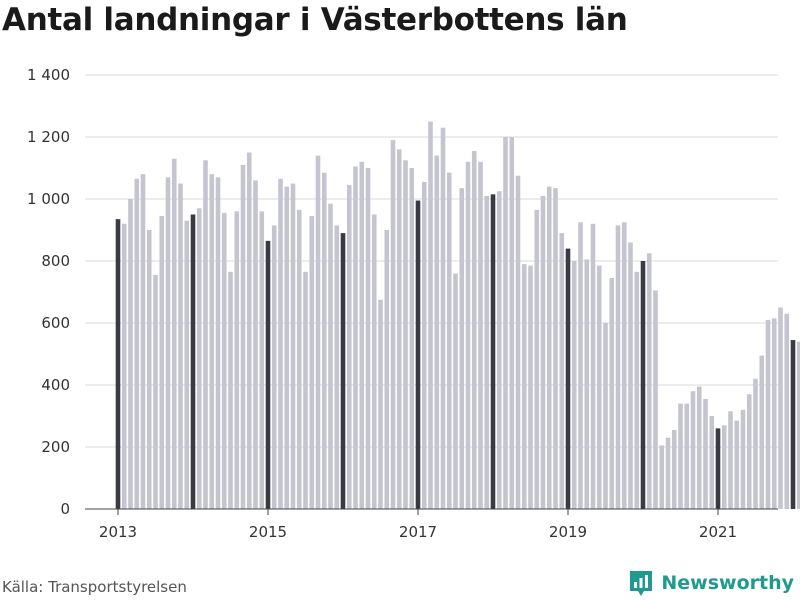 This screenshot has width=800, height=600. Describe the element at coordinates (65, 509) in the screenshot. I see `y-tick-label: 0` at that location.